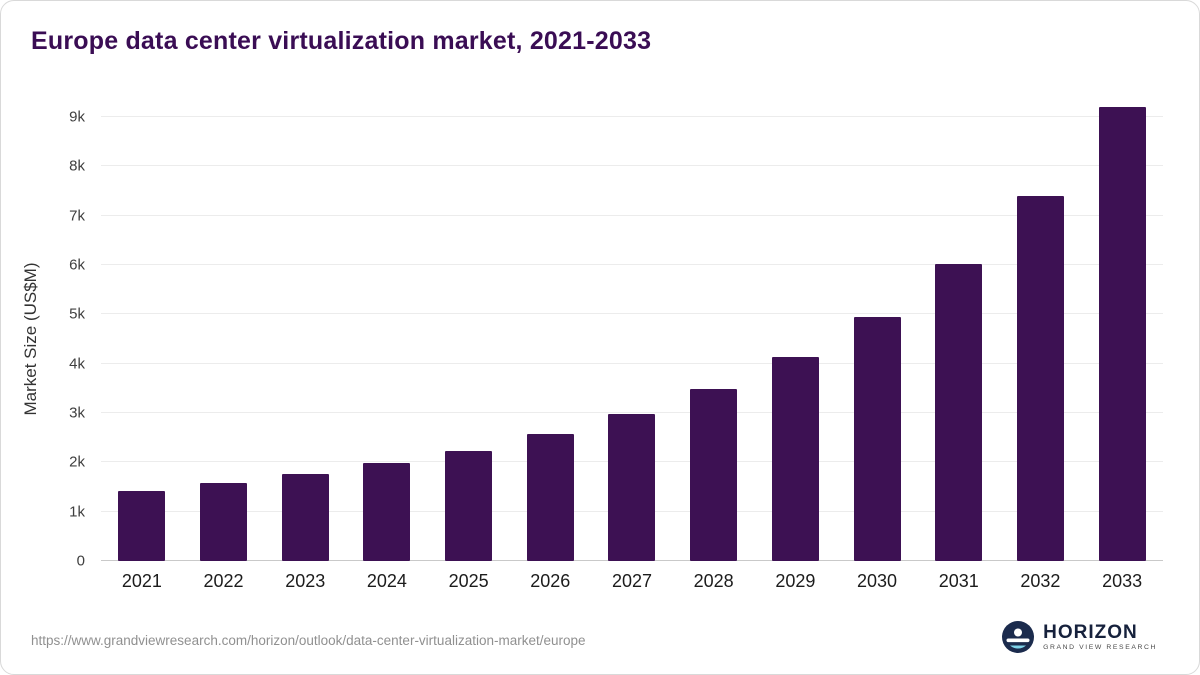 The image size is (1200, 675). What do you see at coordinates (1090, 632) in the screenshot?
I see `horizon-logo-brand: HORIZON` at bounding box center [1090, 632].